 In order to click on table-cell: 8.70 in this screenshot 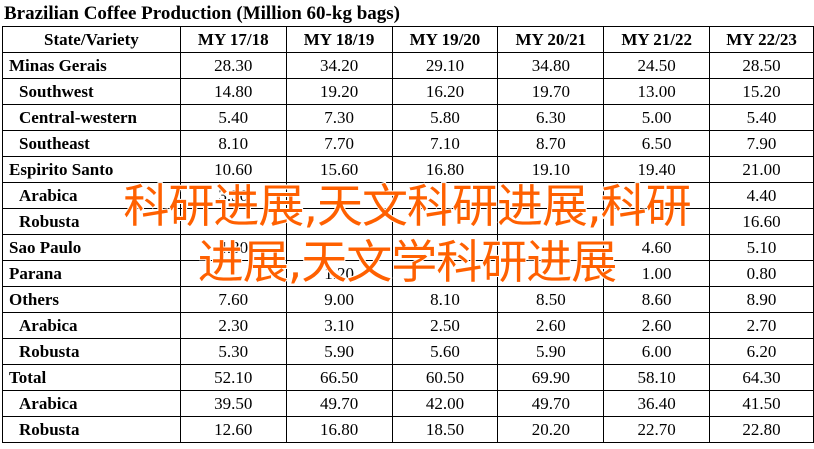, I will do `click(551, 143)`.